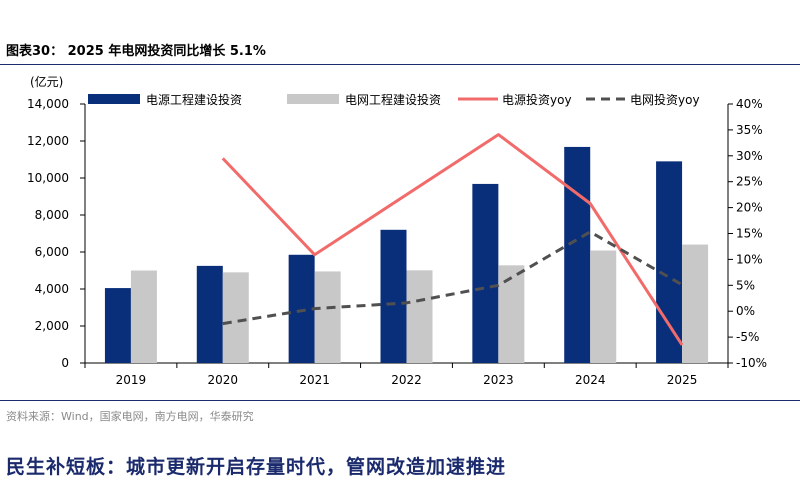 The image size is (800, 486). I want to click on y-right-tick-label: 0%, so click(745, 311).